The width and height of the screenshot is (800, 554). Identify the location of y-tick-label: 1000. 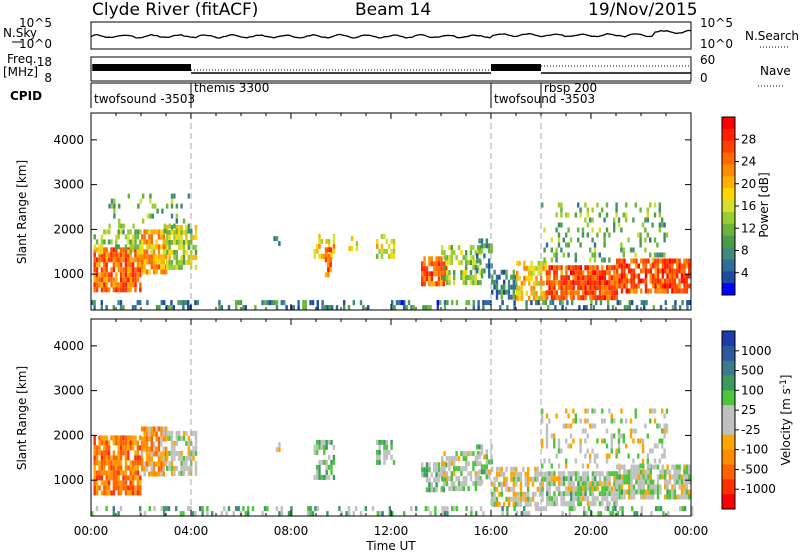
(68, 274).